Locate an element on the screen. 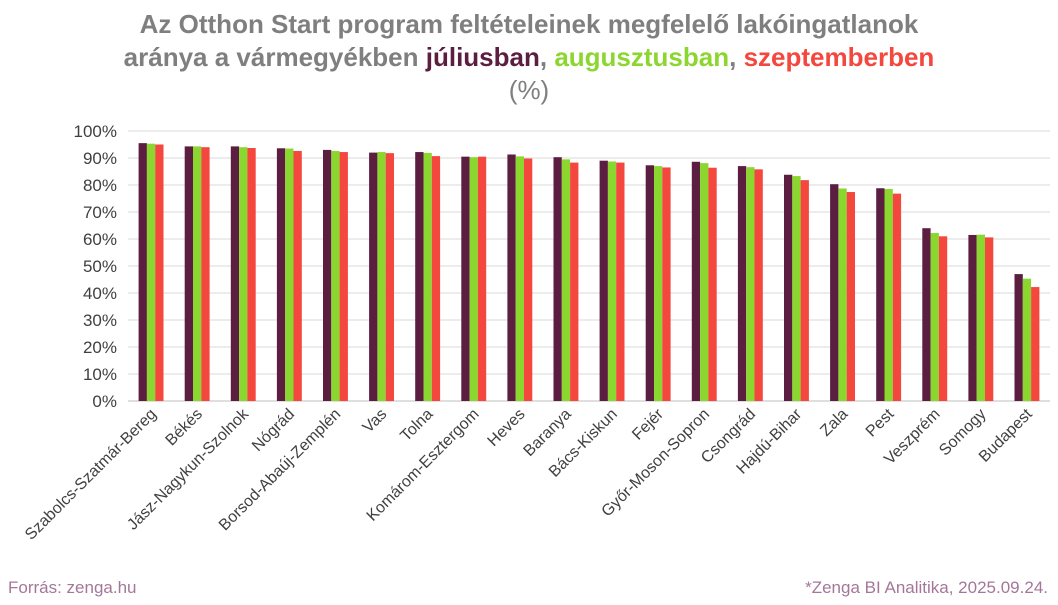  y-tick-label: 20% is located at coordinates (100, 347).